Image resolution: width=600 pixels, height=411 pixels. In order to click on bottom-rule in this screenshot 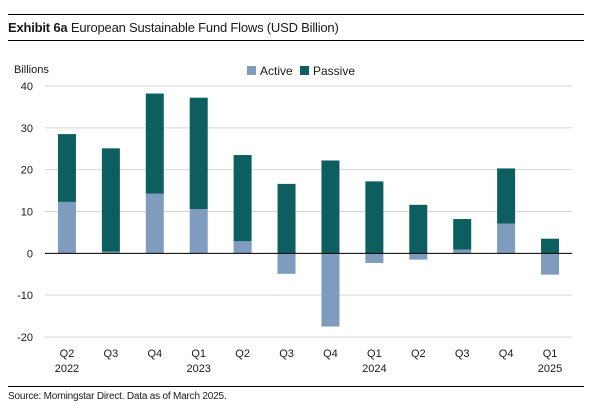, I will do `click(296, 386)`.